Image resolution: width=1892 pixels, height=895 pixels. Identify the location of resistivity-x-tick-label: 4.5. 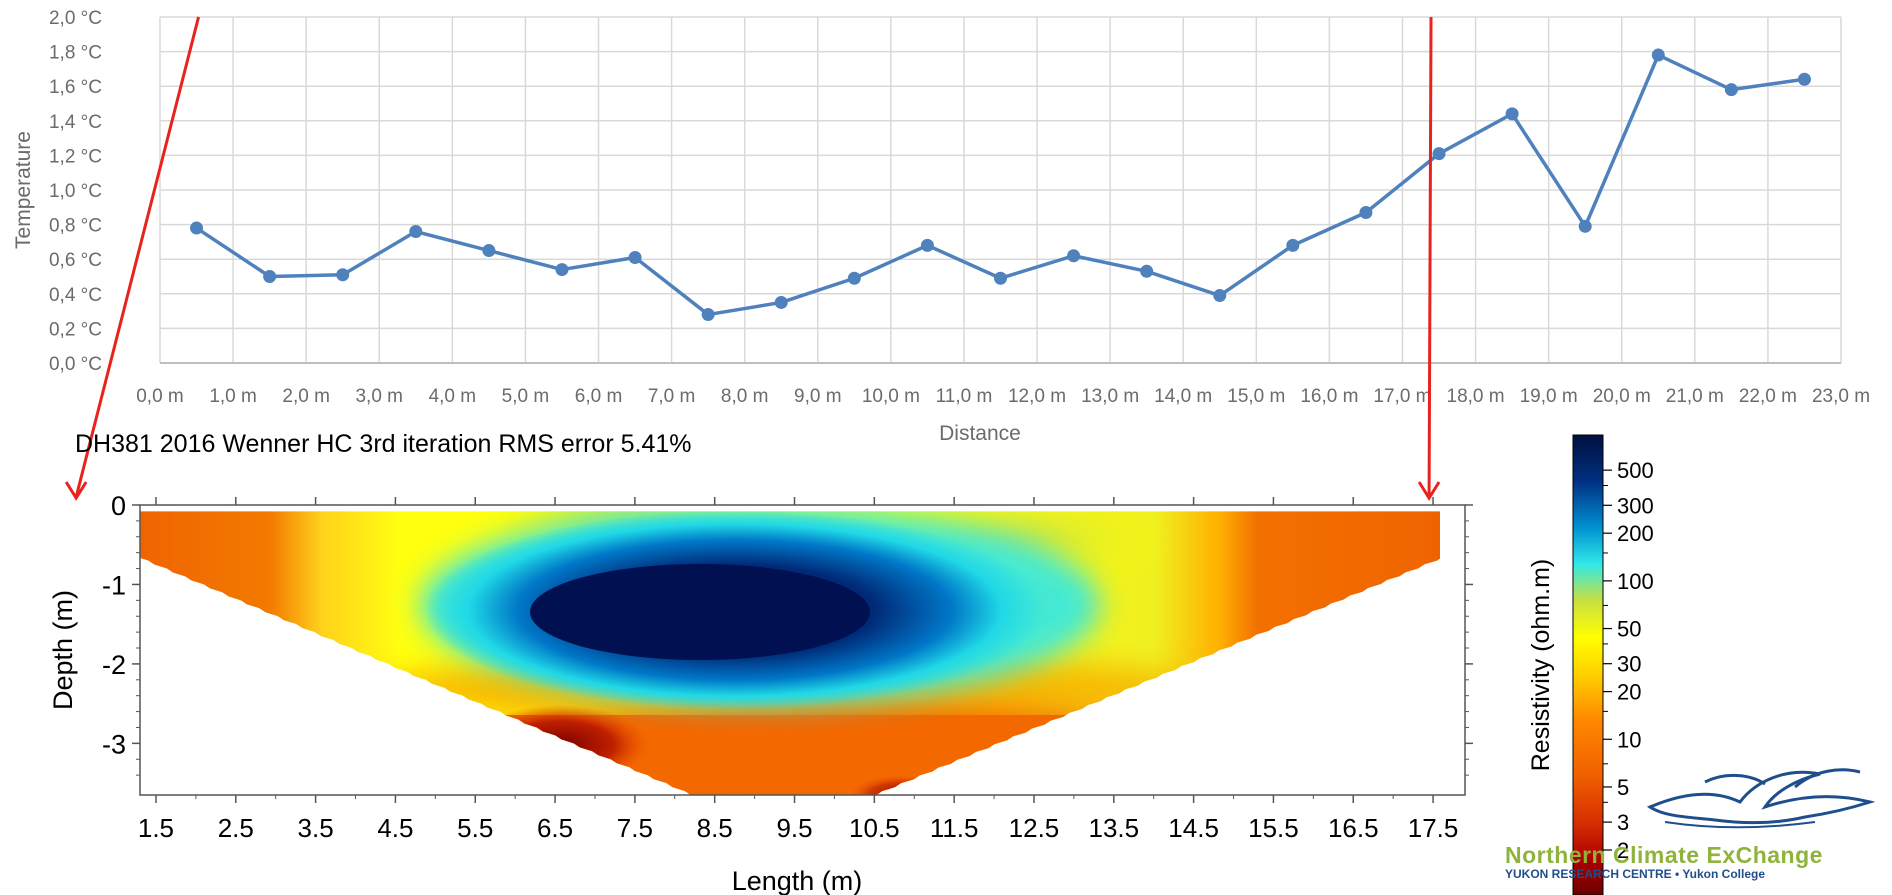
(395, 828).